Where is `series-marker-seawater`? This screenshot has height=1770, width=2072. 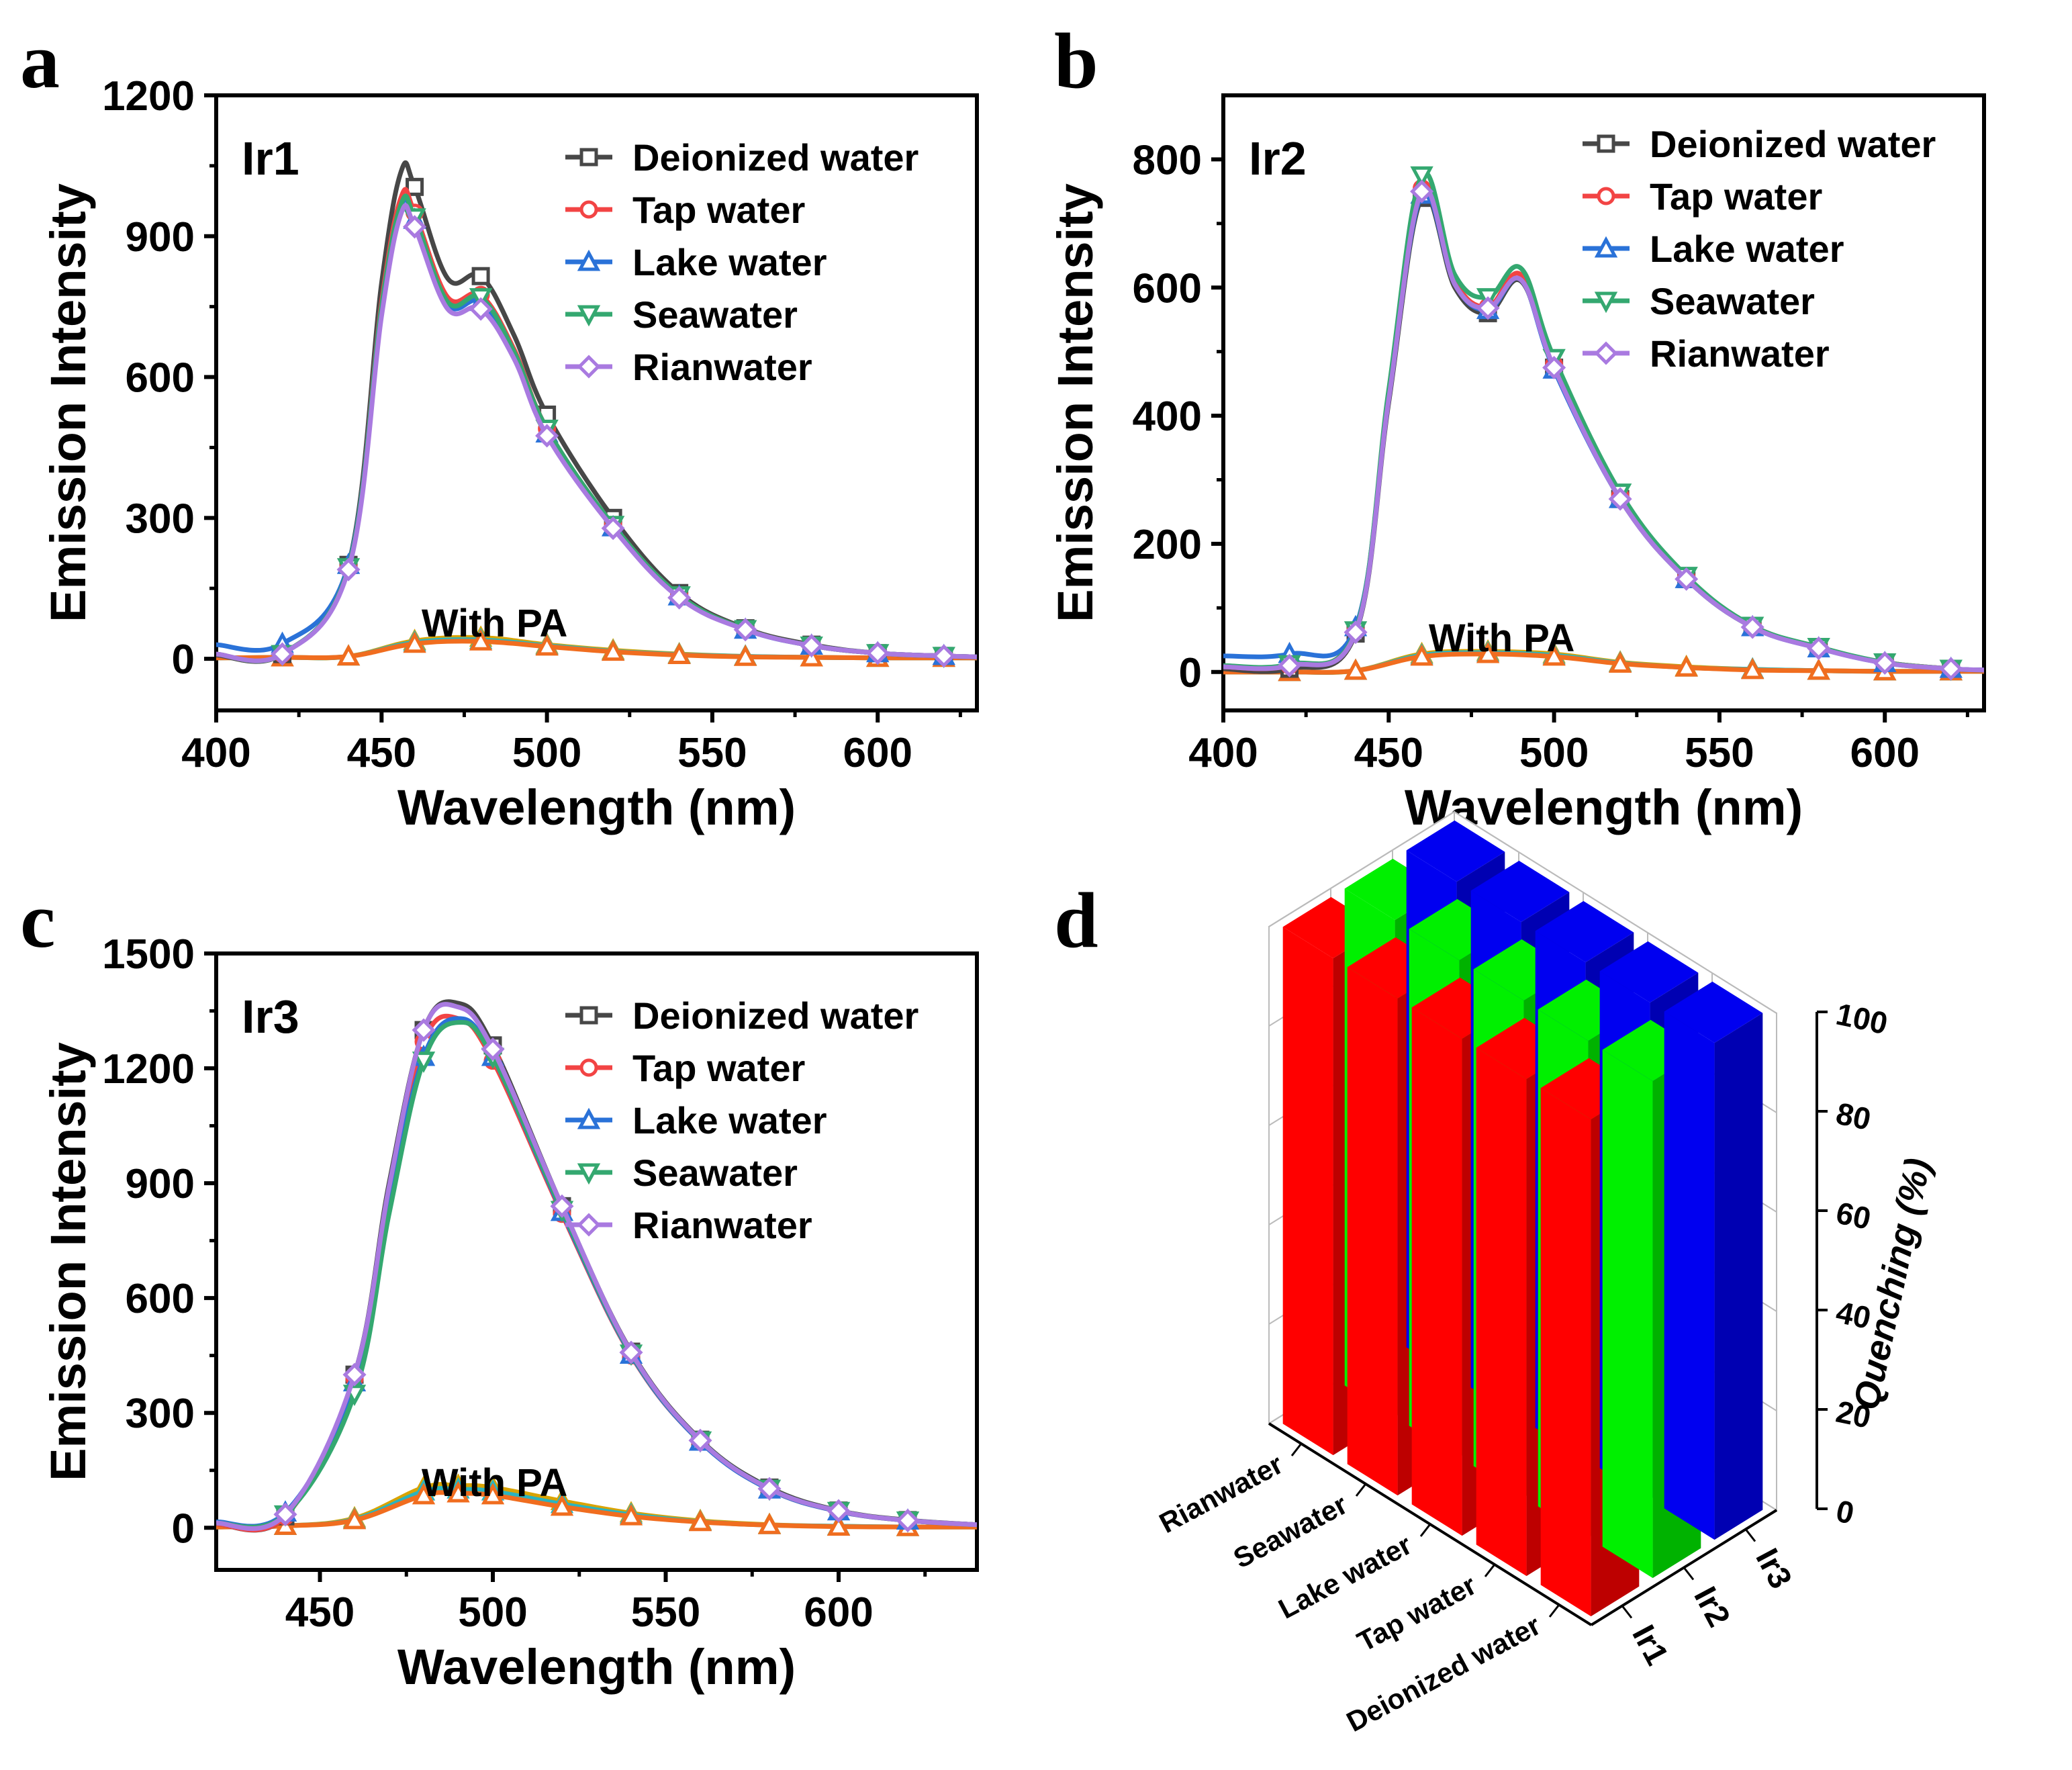 series-marker-seawater is located at coordinates (424, 1062).